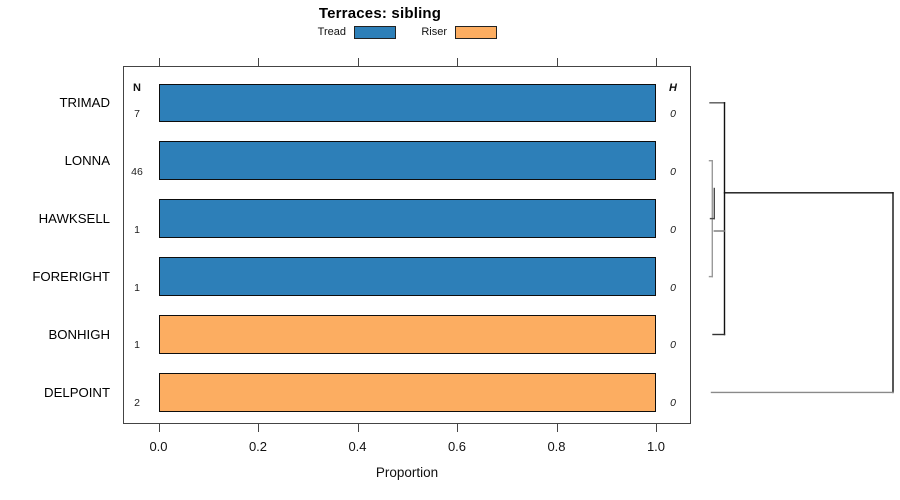 This screenshot has width=900, height=500. What do you see at coordinates (407, 392) in the screenshot?
I see `bar-delpoint` at bounding box center [407, 392].